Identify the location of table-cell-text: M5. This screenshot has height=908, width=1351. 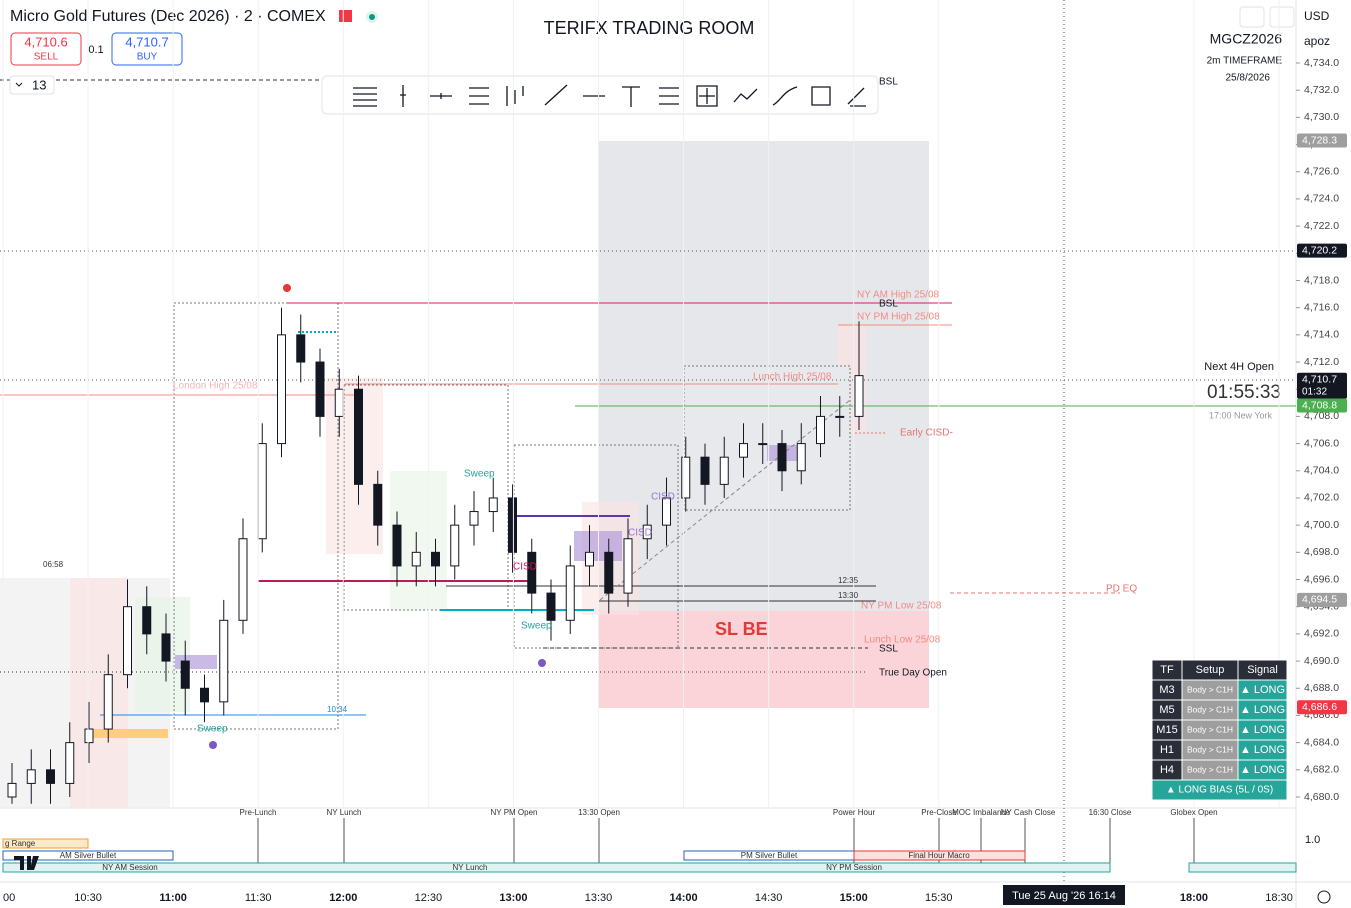
(1166, 710).